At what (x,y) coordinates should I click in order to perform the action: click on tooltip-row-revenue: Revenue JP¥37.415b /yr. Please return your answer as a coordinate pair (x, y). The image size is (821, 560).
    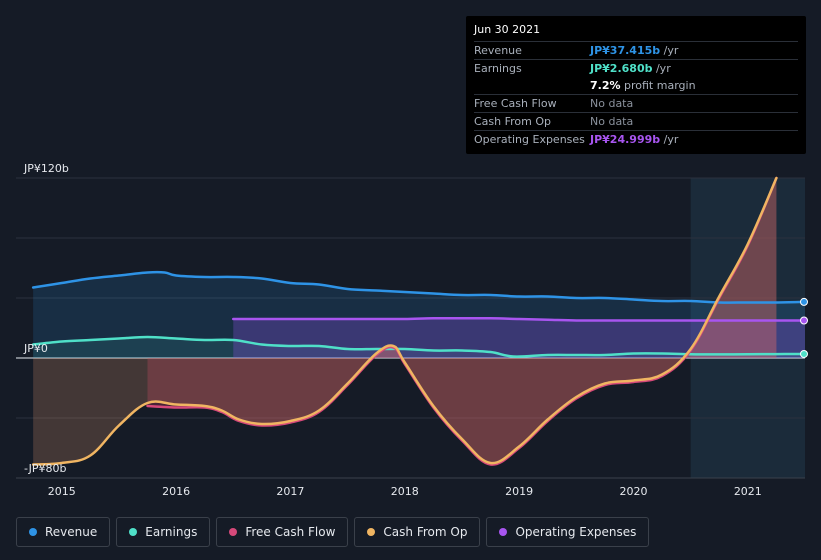
    Looking at the image, I should click on (636, 51).